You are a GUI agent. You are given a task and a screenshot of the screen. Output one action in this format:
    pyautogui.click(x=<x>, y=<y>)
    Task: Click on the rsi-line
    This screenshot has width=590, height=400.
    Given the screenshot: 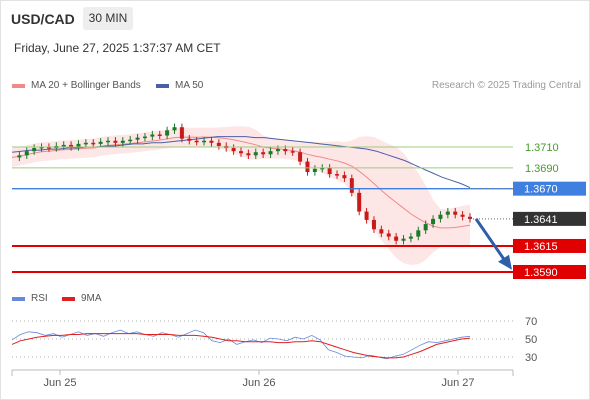 What is the action you would take?
    pyautogui.click(x=241, y=344)
    